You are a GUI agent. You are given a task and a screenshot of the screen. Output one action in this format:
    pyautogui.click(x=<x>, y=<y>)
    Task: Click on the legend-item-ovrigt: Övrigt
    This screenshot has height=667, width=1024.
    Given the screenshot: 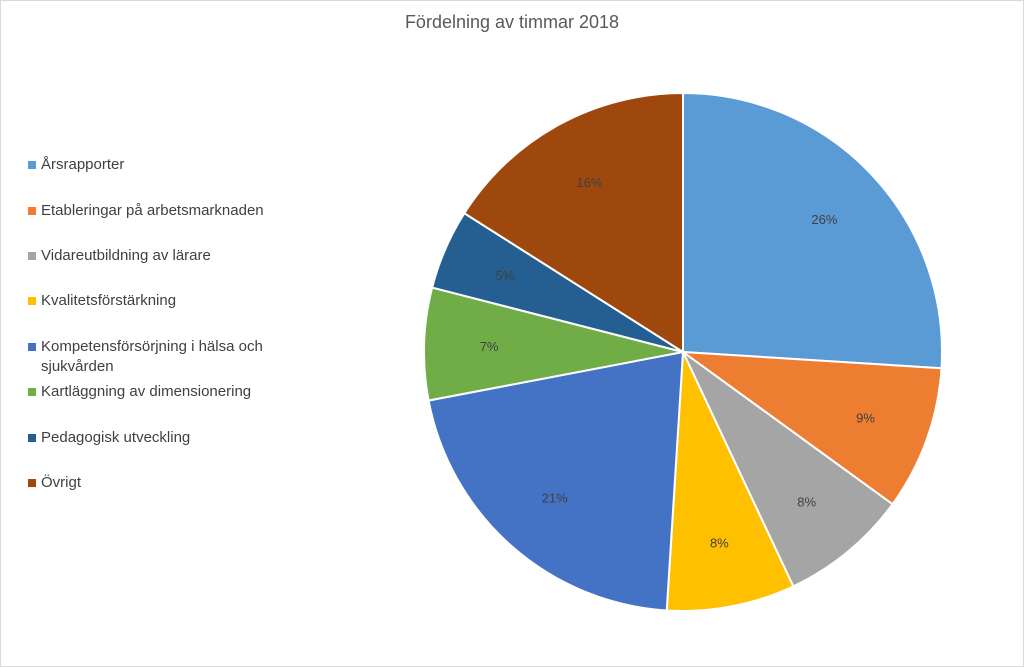 What is the action you would take?
    pyautogui.click(x=173, y=483)
    